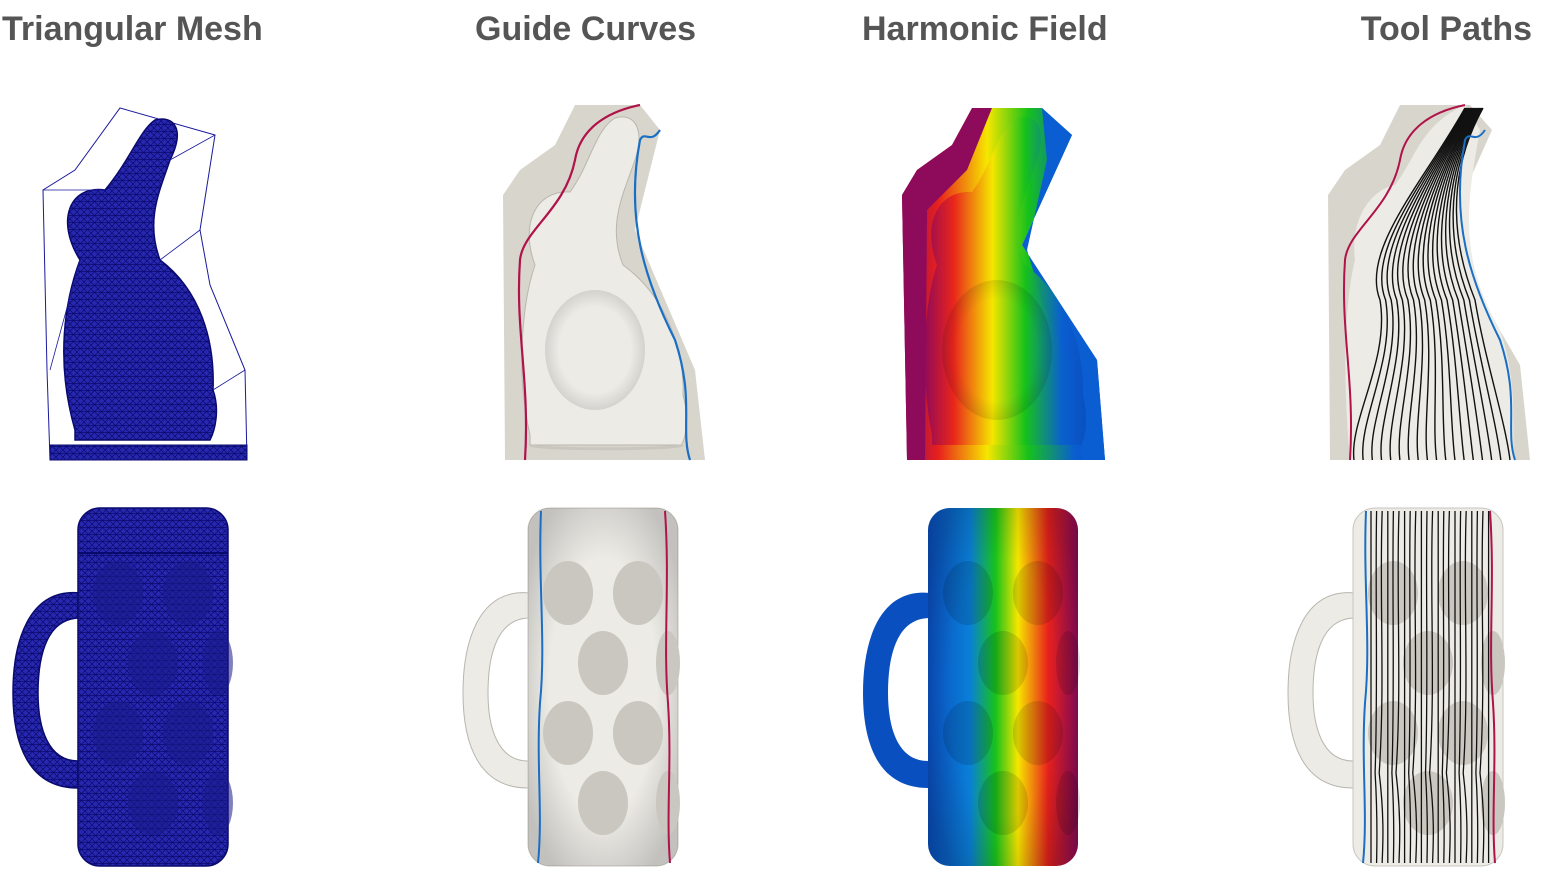 The image size is (1541, 896). What do you see at coordinates (985, 29) in the screenshot?
I see `title-harmonic-field: Harmonic Field` at bounding box center [985, 29].